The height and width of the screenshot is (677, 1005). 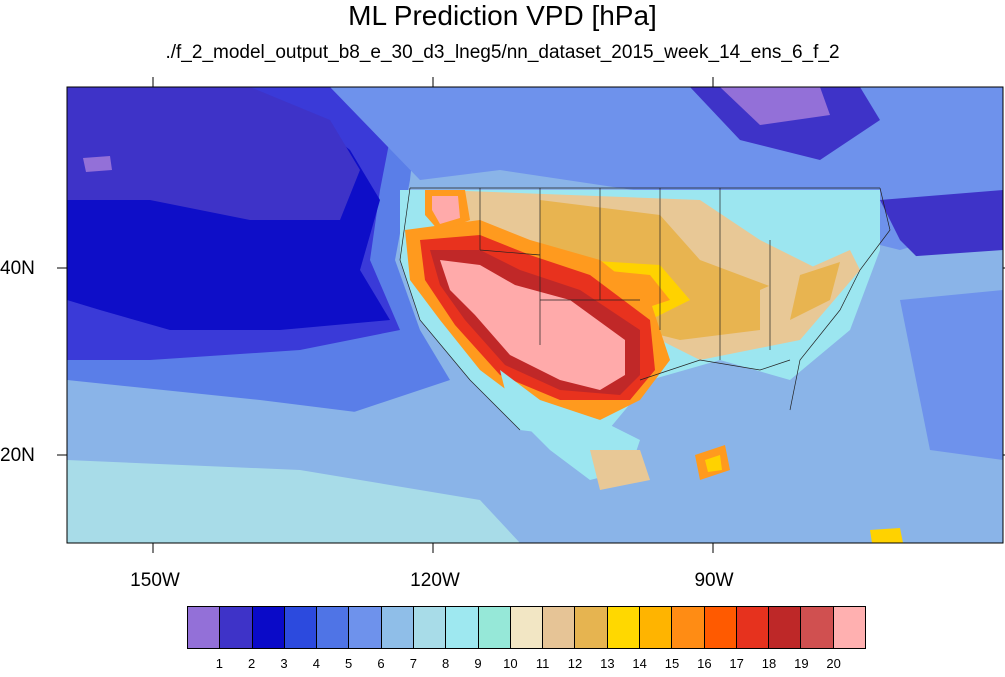 What do you see at coordinates (446, 663) in the screenshot?
I see `colorbar-label: 8` at bounding box center [446, 663].